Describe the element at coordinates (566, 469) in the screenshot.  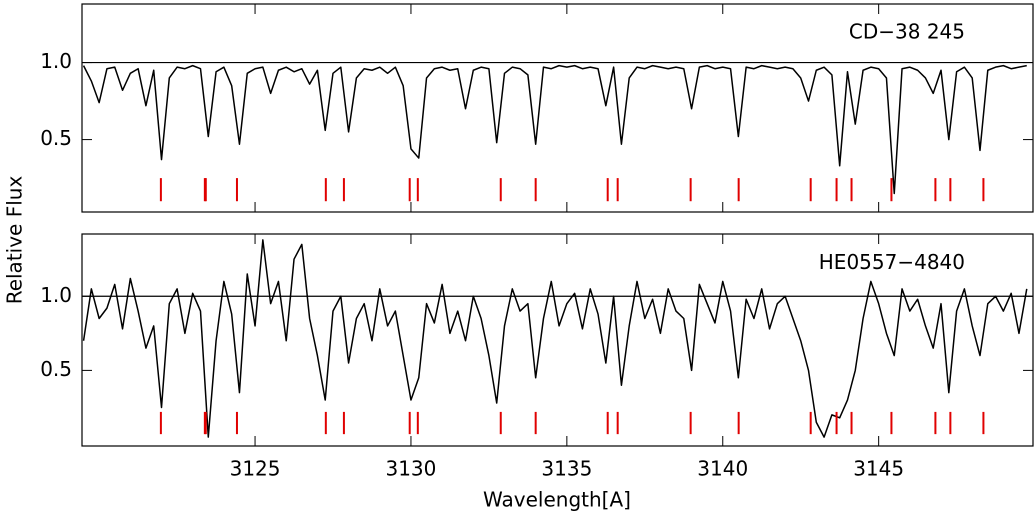
I see `x-tick-label: 3135` at that location.